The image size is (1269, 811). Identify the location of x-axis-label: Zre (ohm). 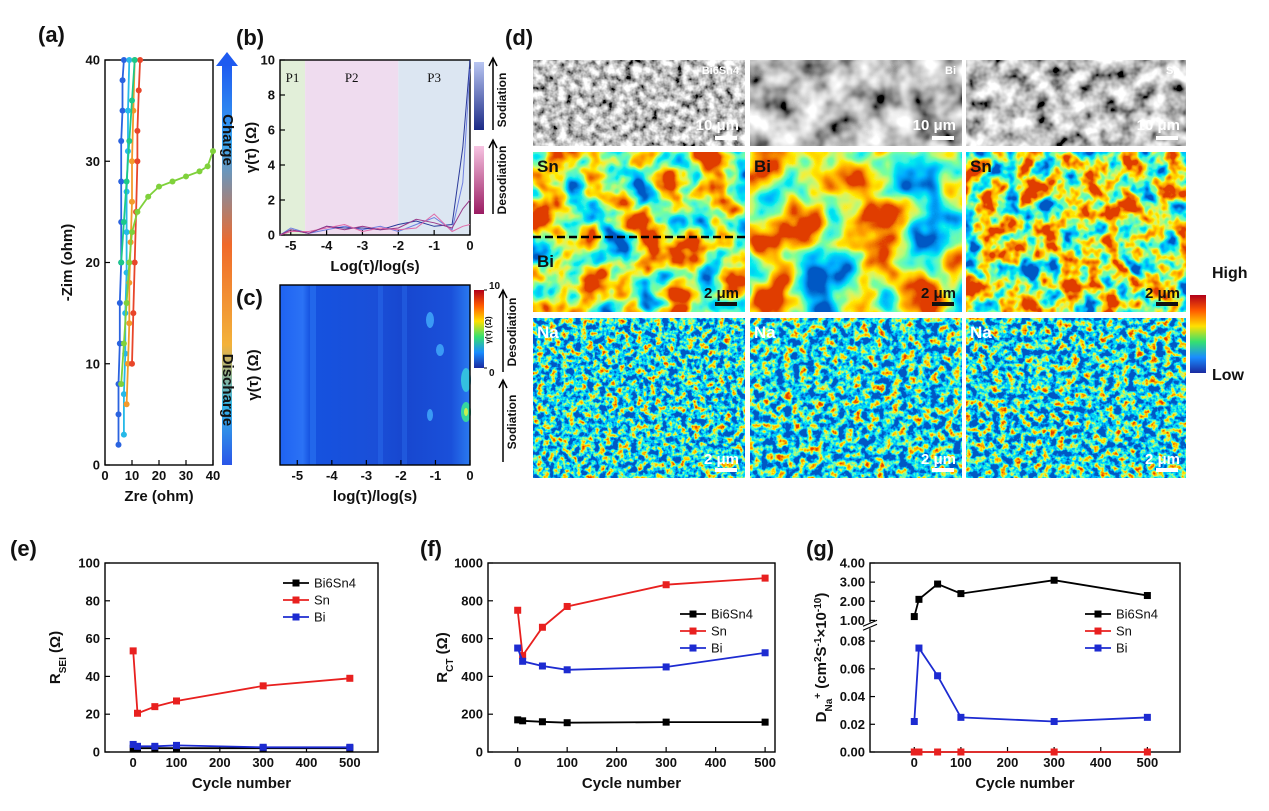
(158, 496).